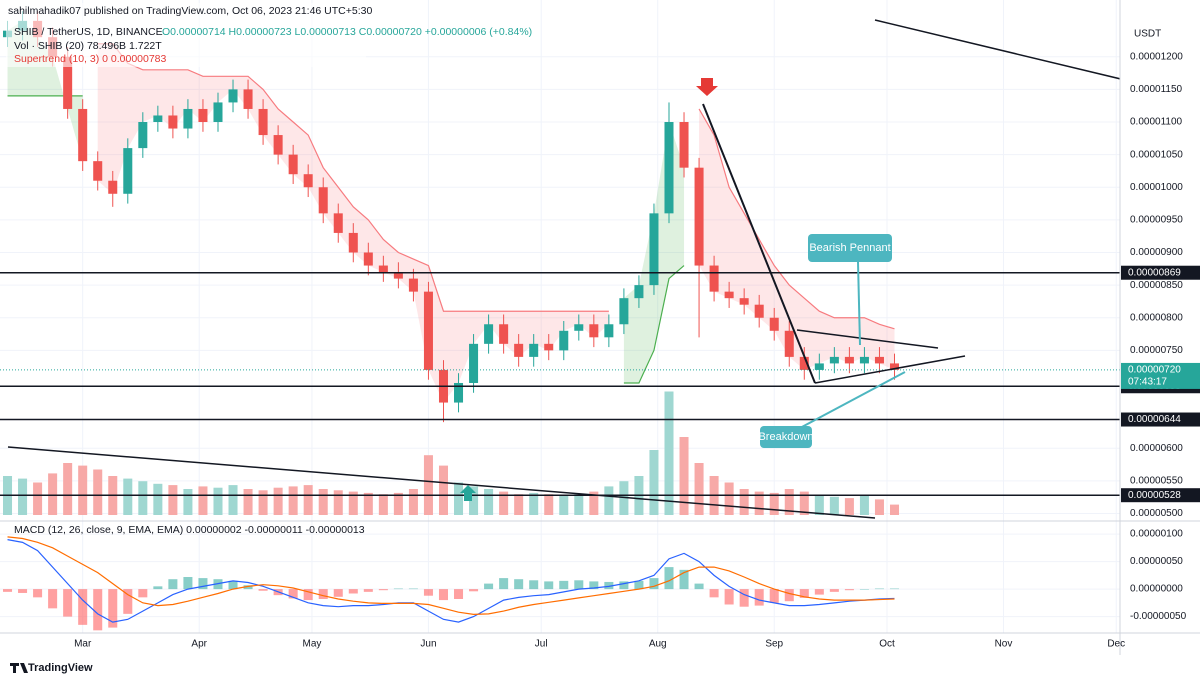 The image size is (1200, 681). Describe the element at coordinates (541, 644) in the screenshot. I see `x-tick-label: Jul` at that location.